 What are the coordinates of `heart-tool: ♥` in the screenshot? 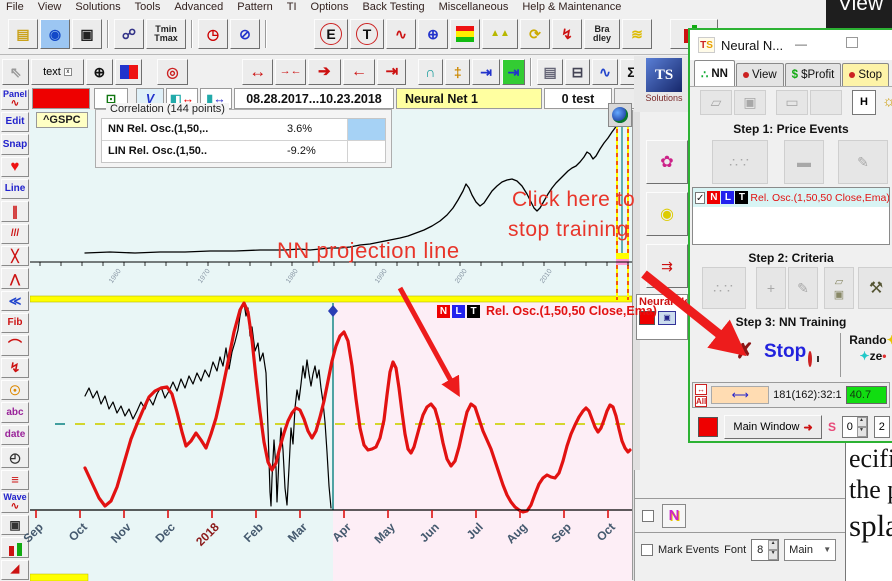 It's located at (15, 167).